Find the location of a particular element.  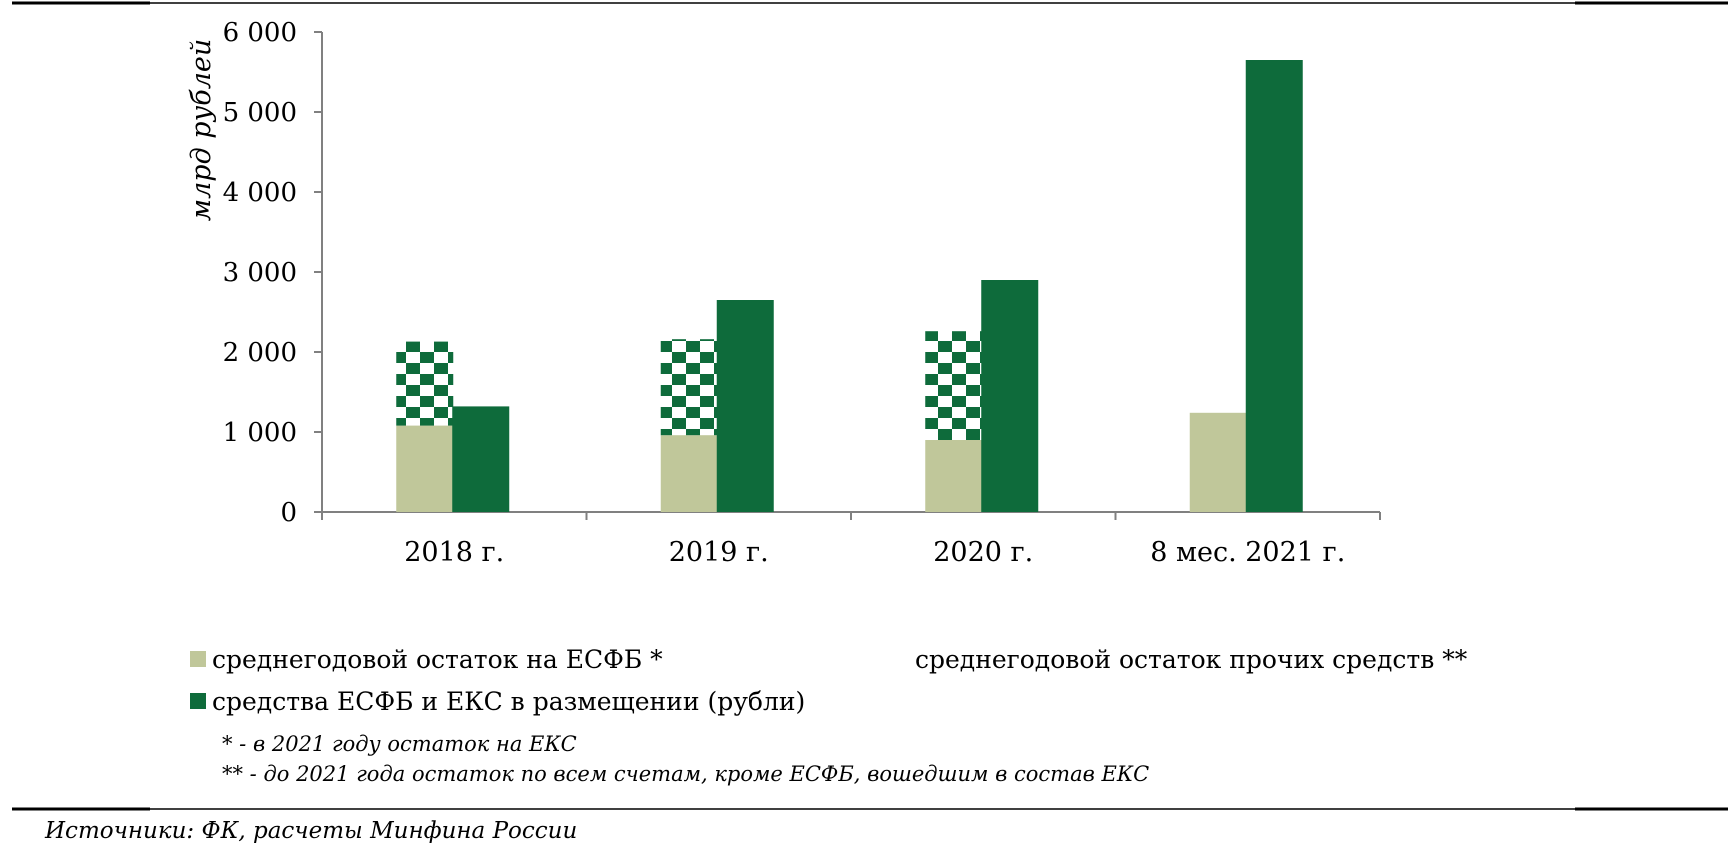

legend-label-placement: средства ЕСФБ и ЕКС в размещении (рубли) is located at coordinates (508, 701).